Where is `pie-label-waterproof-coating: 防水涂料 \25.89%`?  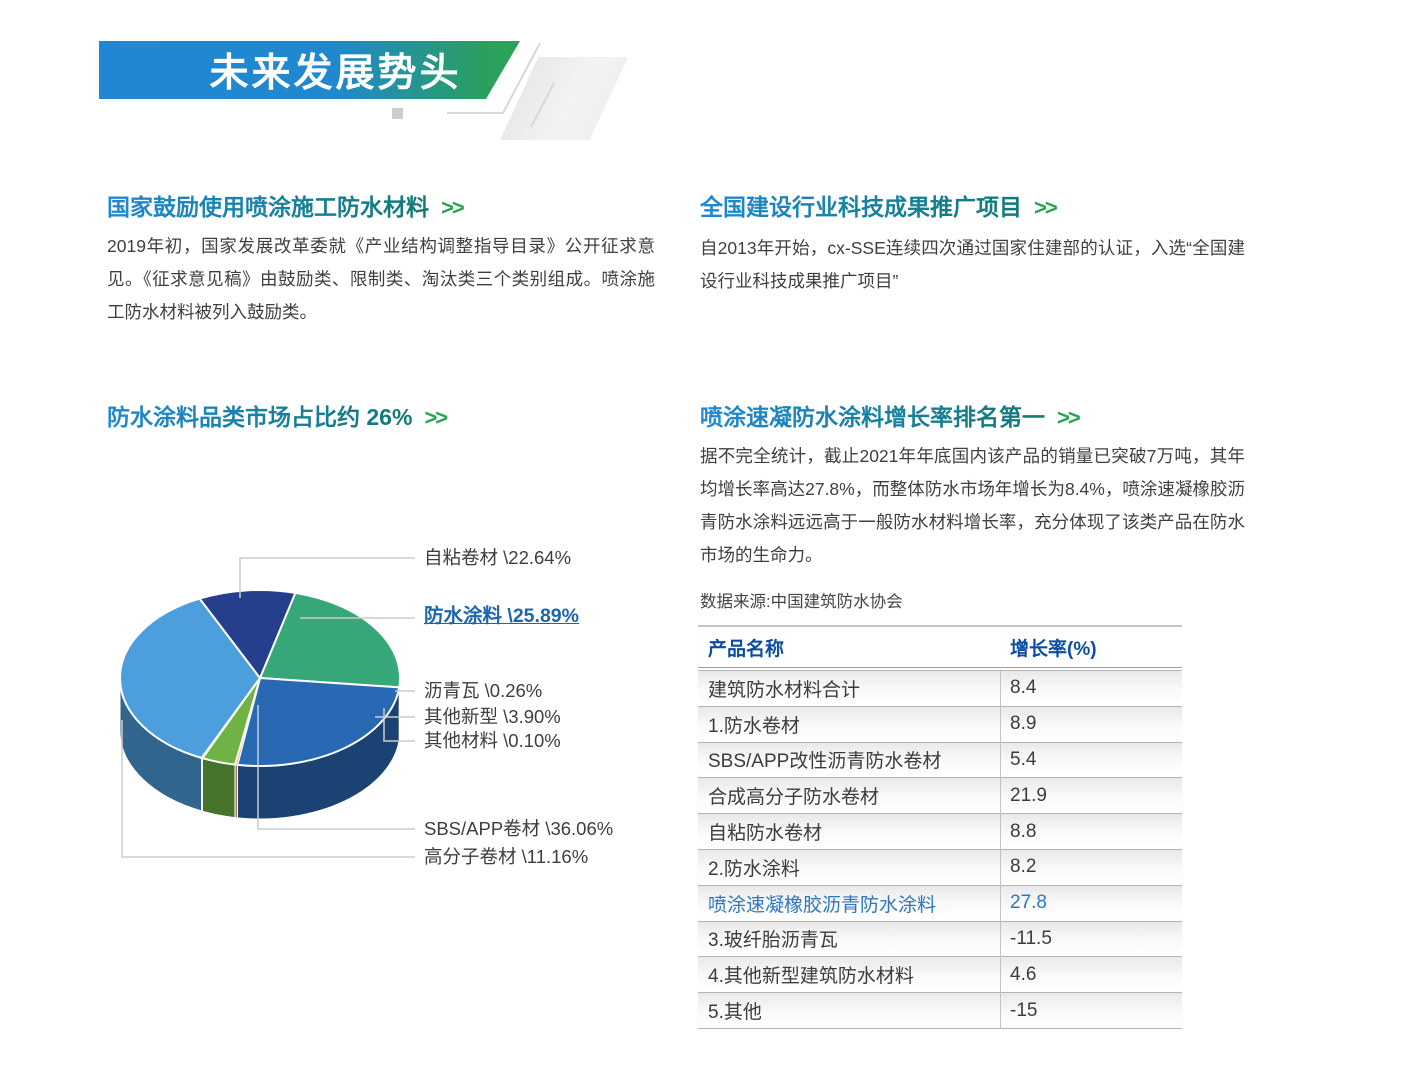
pie-label-waterproof-coating: 防水涂料 \25.89% is located at coordinates (501, 616).